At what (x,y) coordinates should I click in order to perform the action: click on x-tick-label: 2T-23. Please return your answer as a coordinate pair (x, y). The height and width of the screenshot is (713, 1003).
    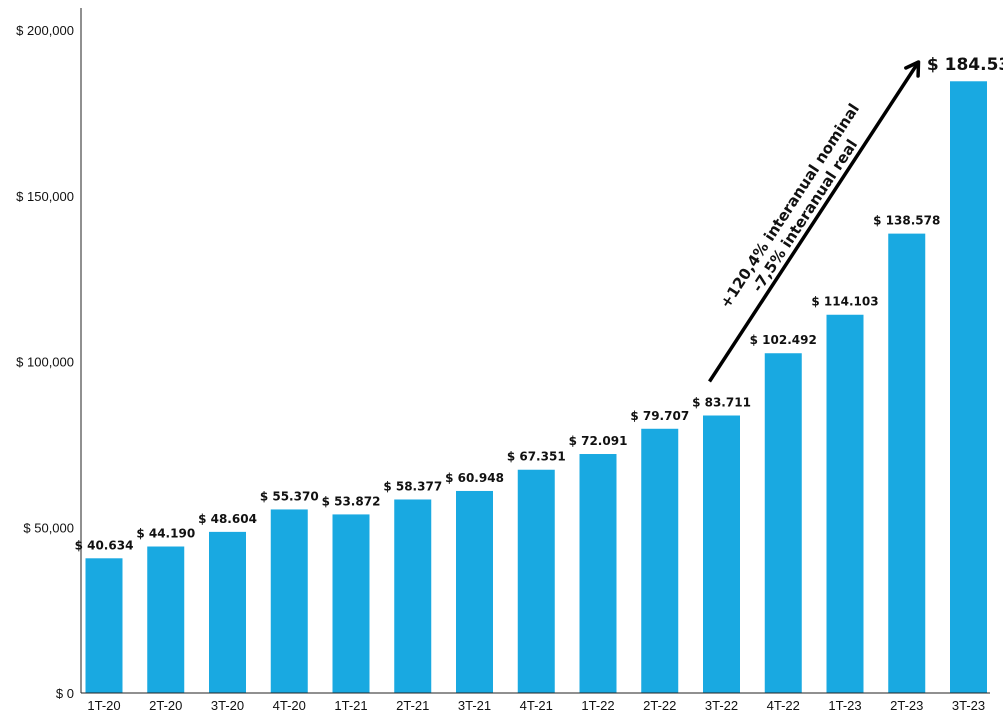
    Looking at the image, I should click on (906, 705).